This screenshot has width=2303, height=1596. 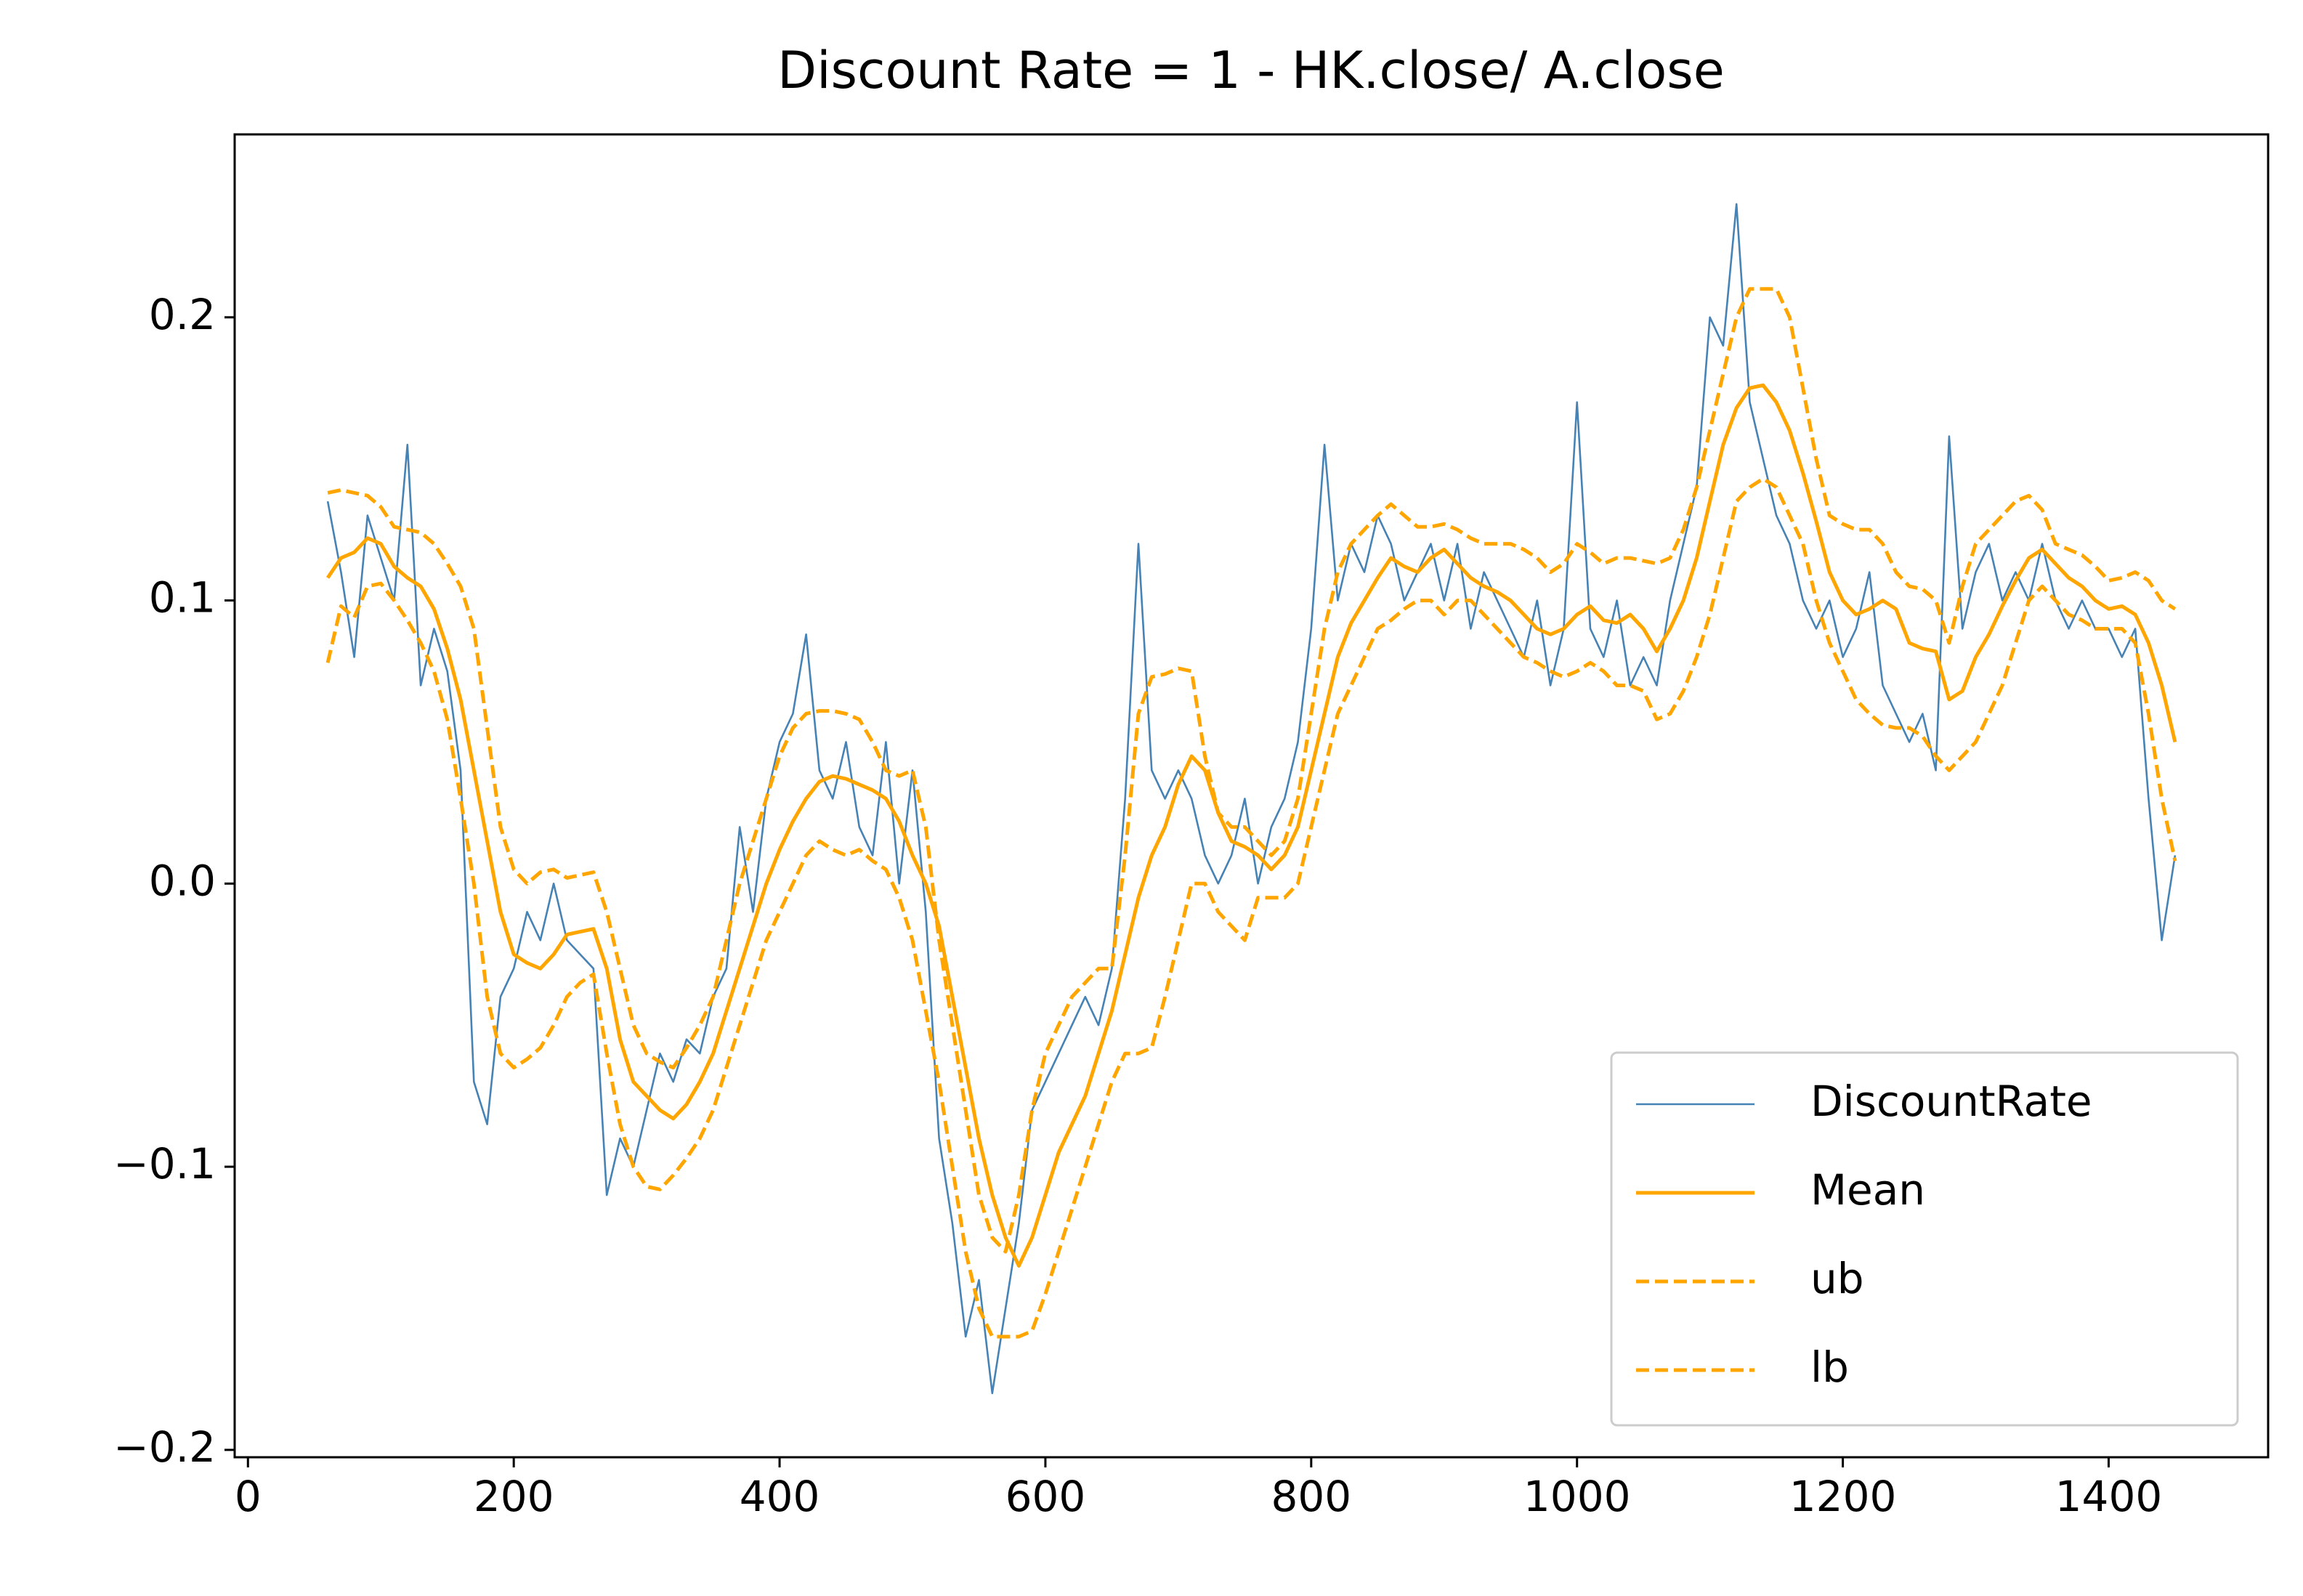 I want to click on chart-title: Discount Rate = 1 - HK.close/ A.close, so click(x=1251, y=70).